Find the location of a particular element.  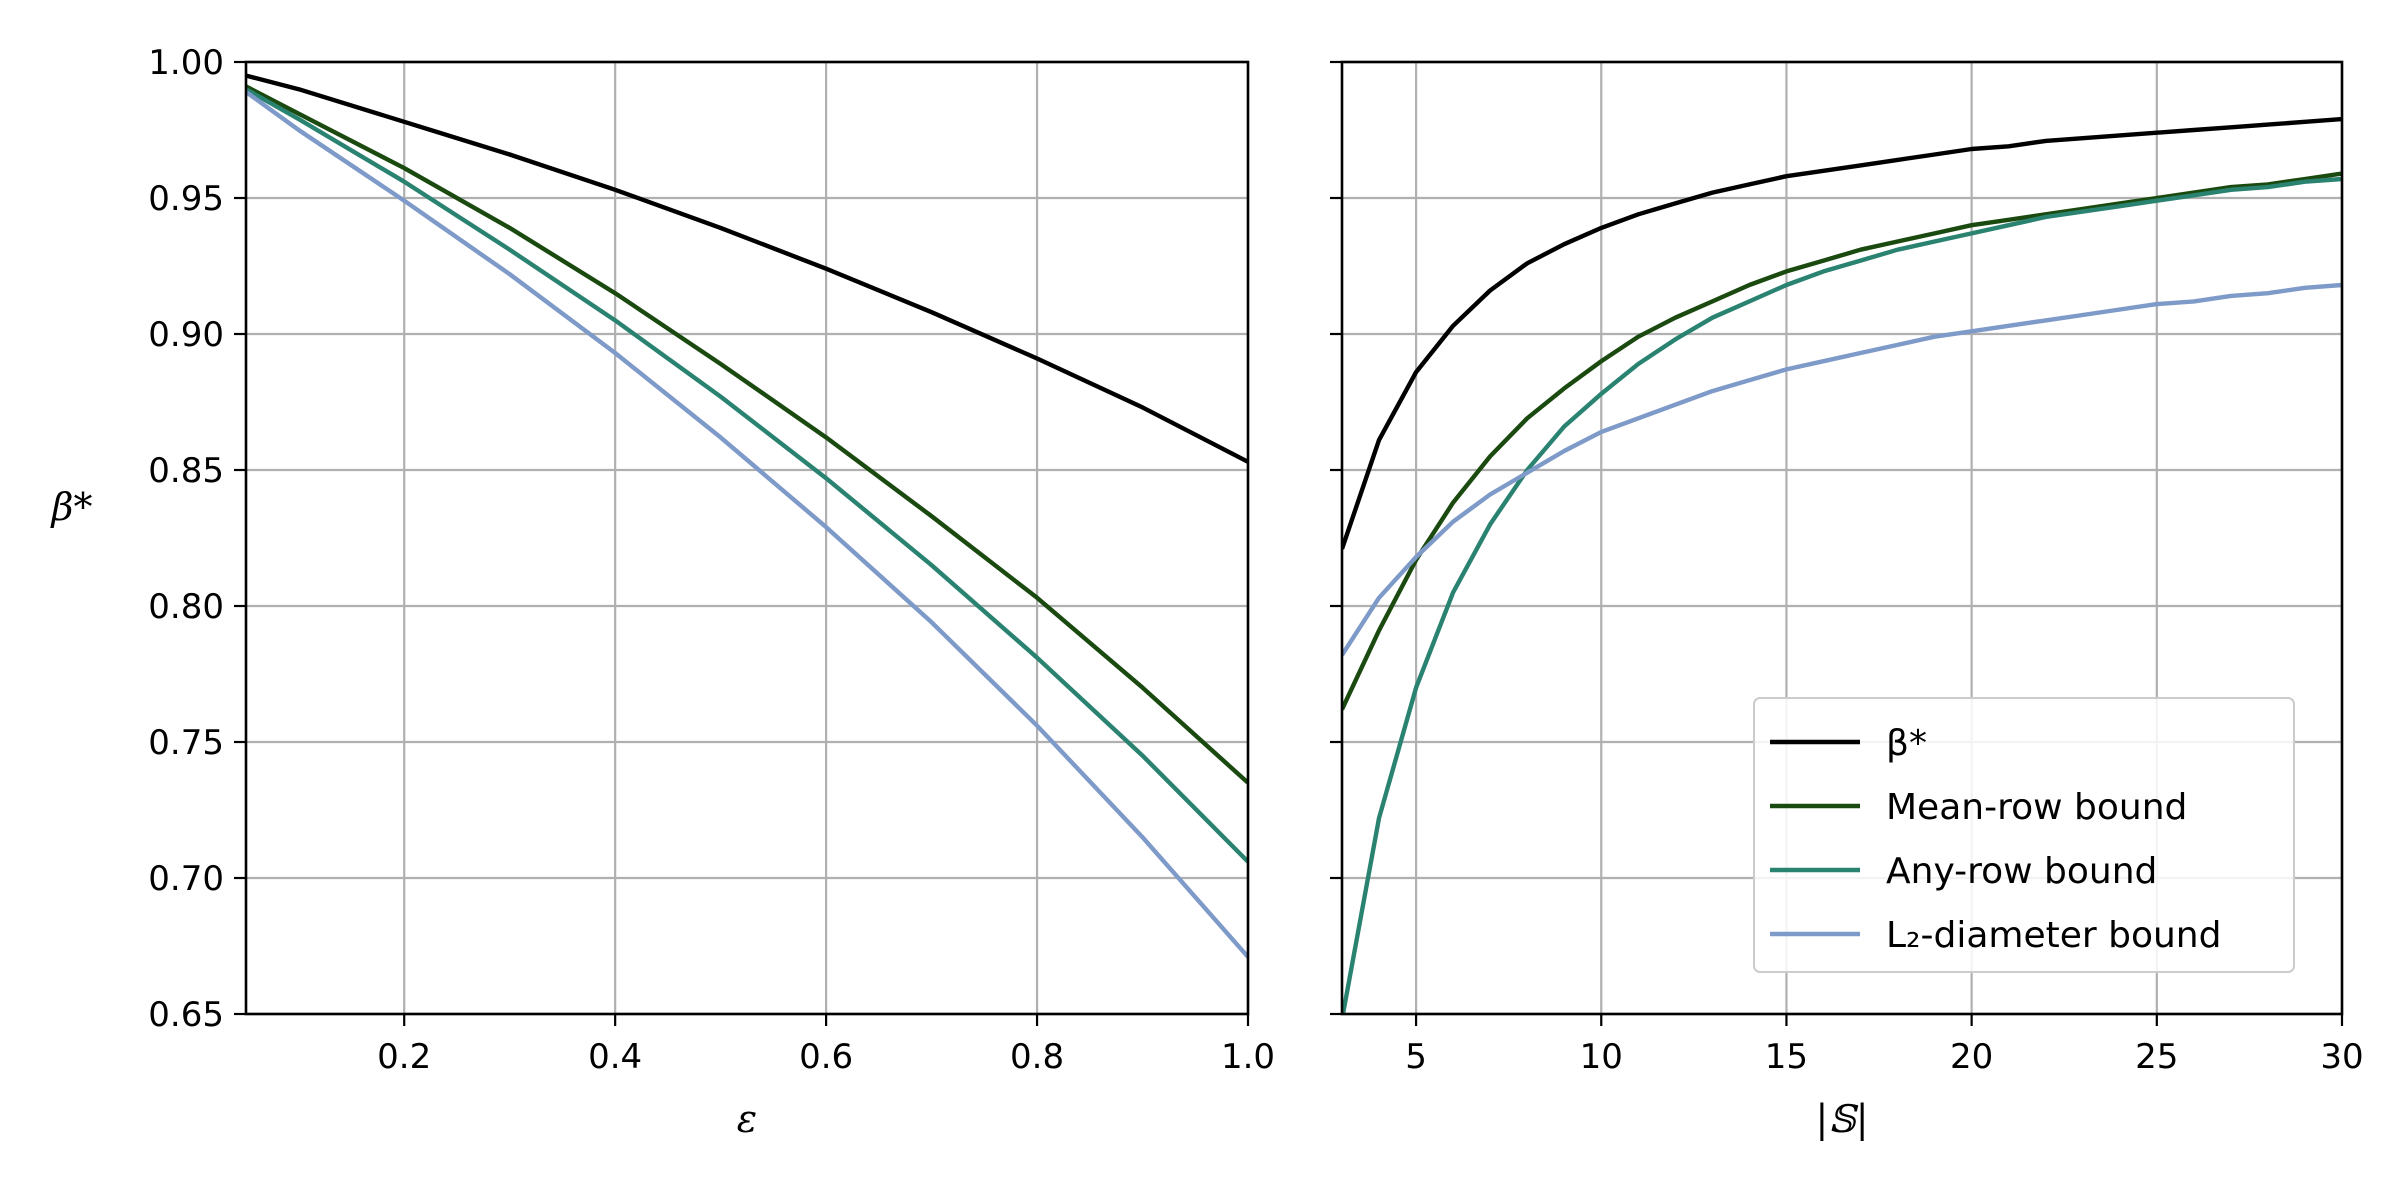

legend-label: Mean-row bound is located at coordinates (2036, 807).